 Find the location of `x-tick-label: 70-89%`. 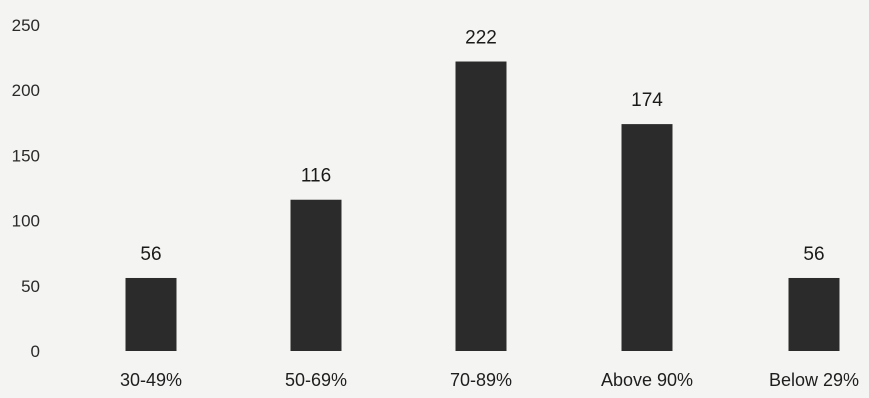

x-tick-label: 70-89% is located at coordinates (481, 380).